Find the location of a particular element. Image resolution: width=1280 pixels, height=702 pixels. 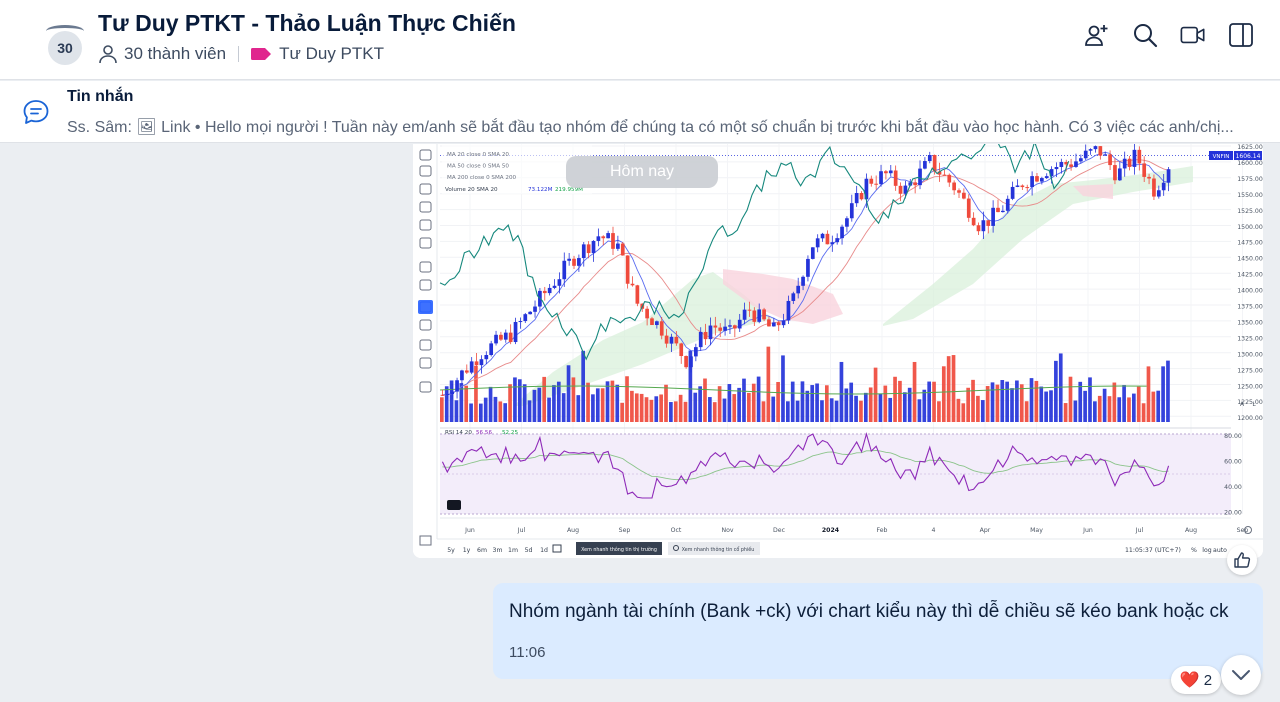

month-label: Oct is located at coordinates (676, 530).